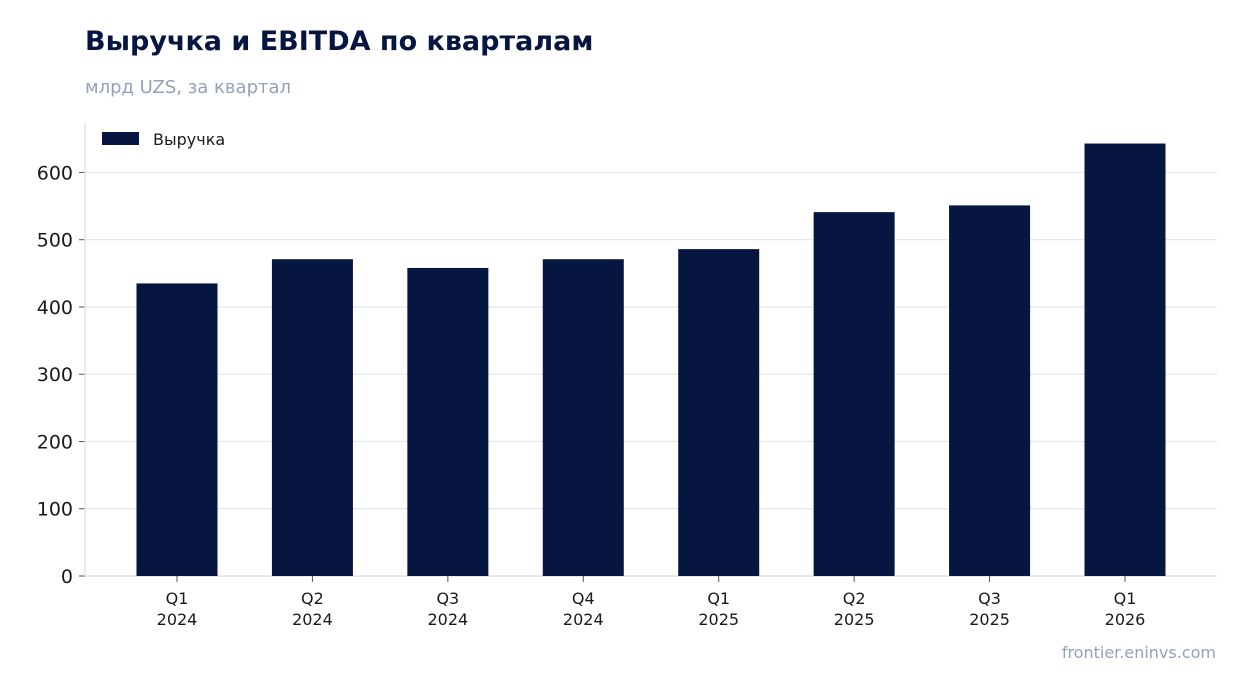  I want to click on y-tick-label: 600, so click(55, 173).